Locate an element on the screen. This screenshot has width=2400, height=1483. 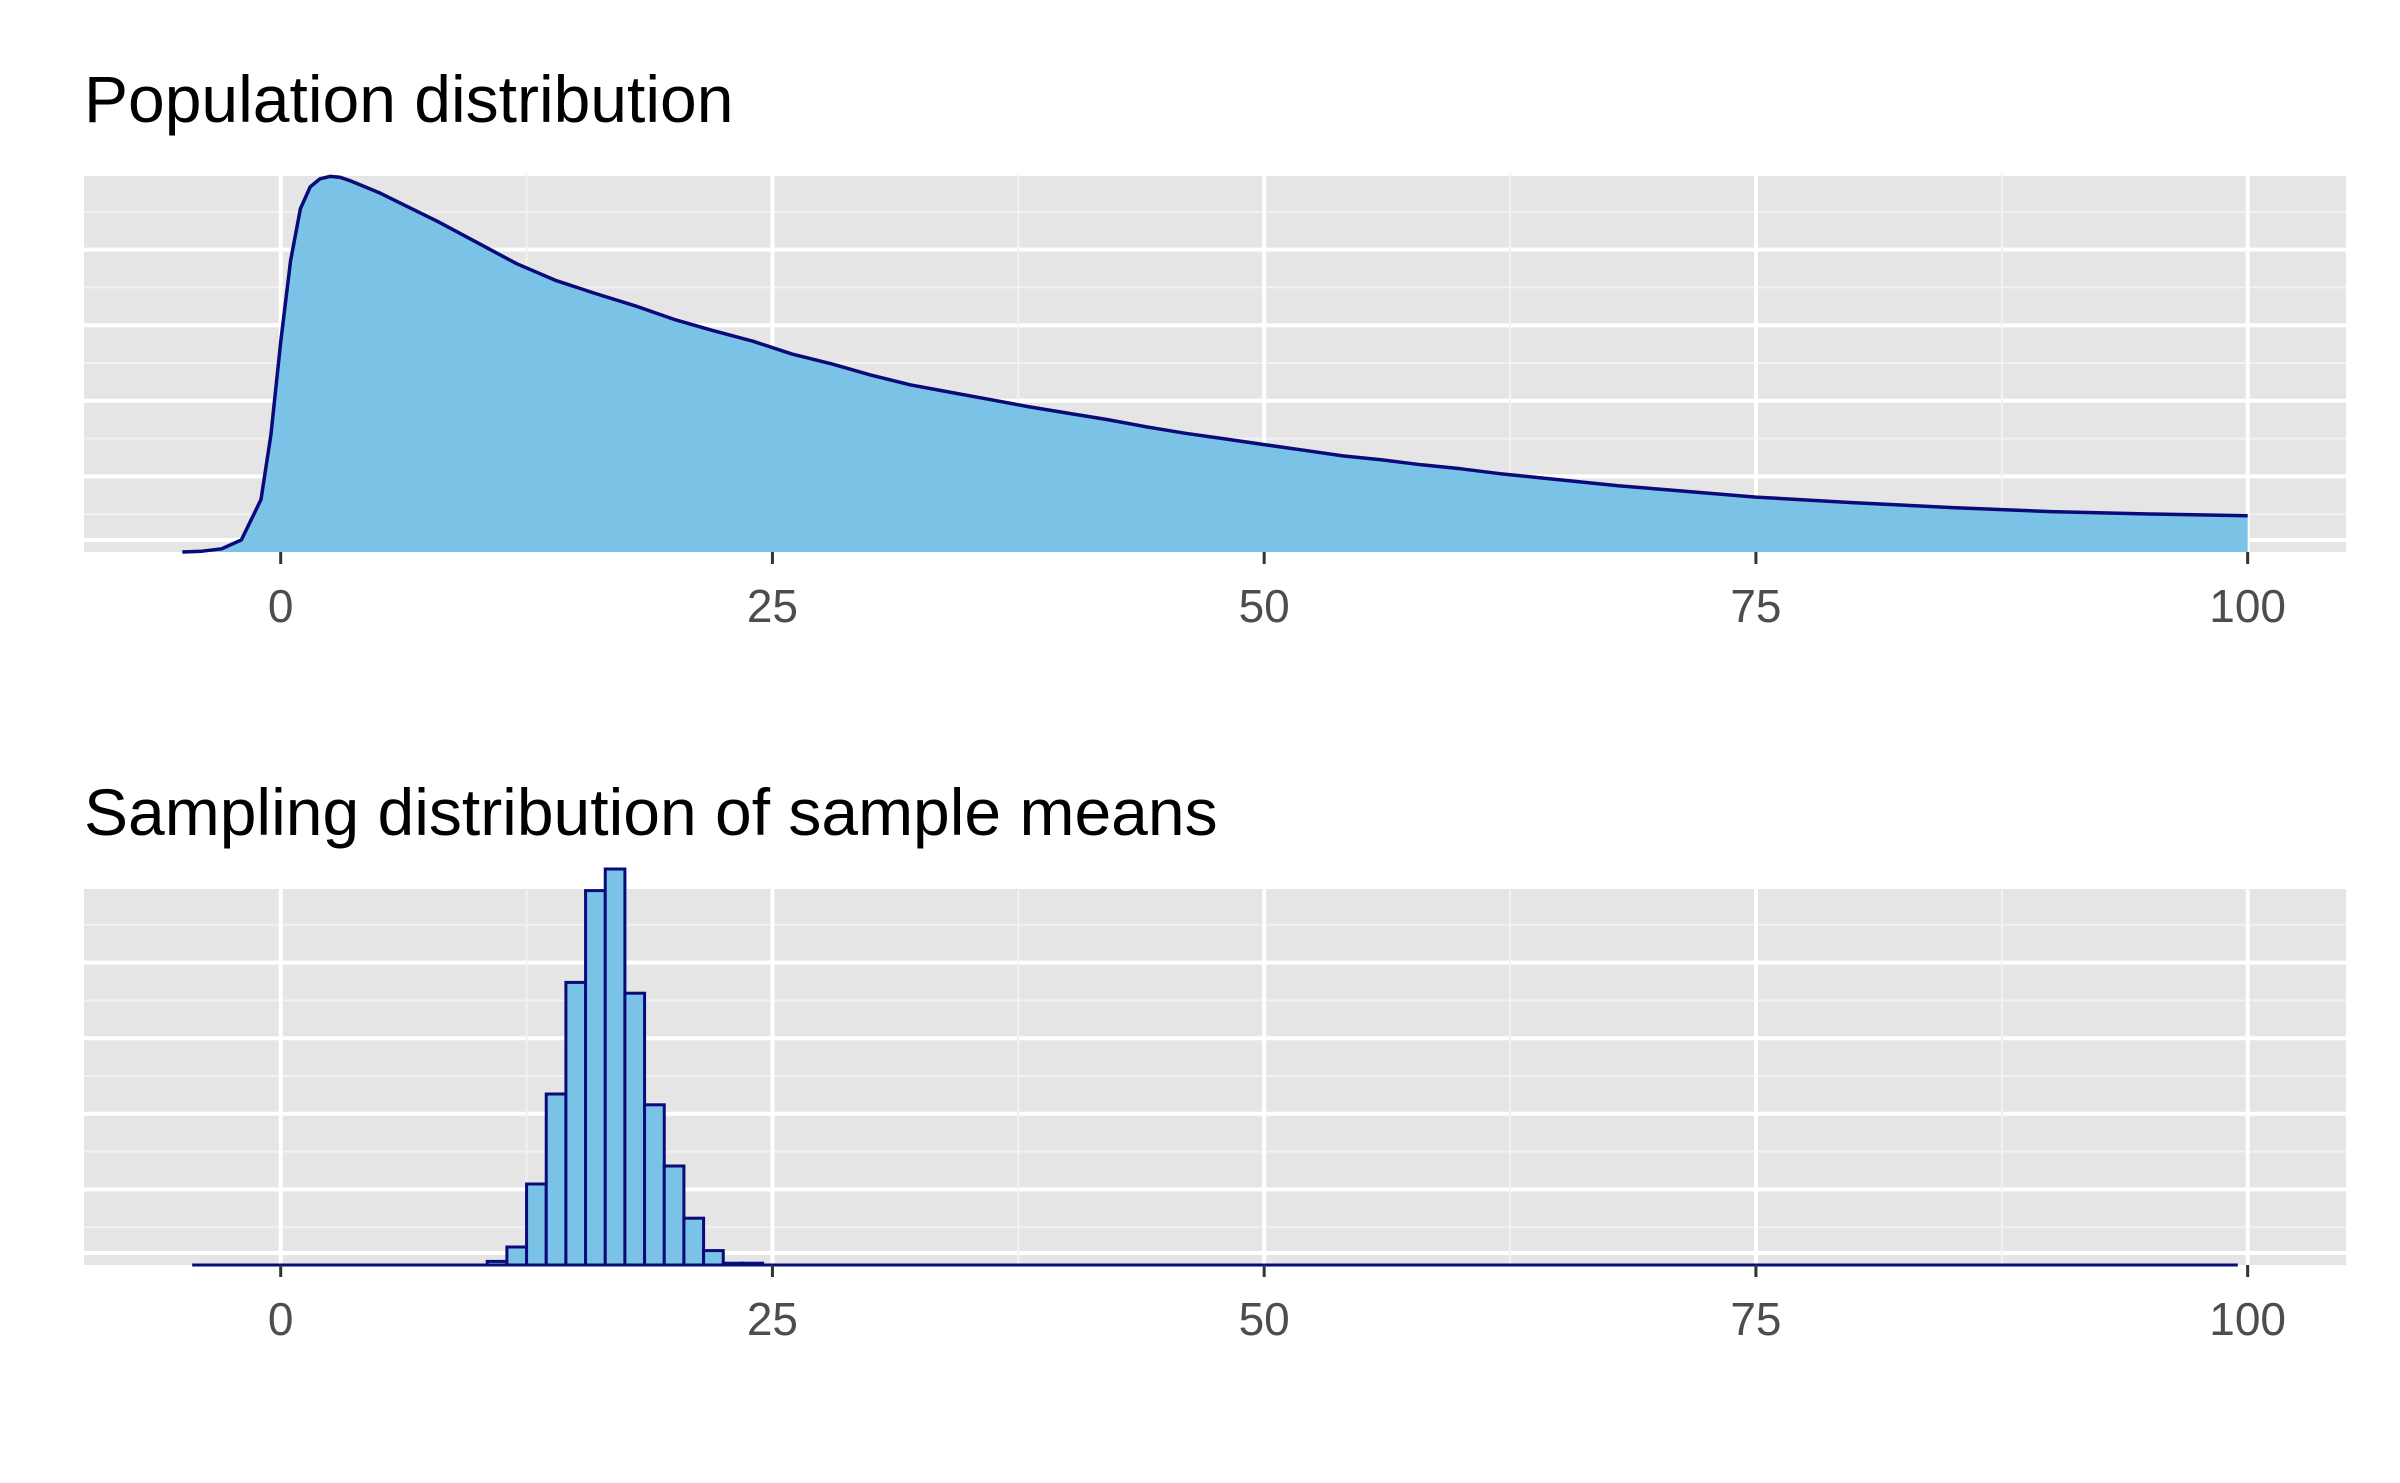
sampling-distribution-title: Sampling distribution of sample means is located at coordinates (651, 812).